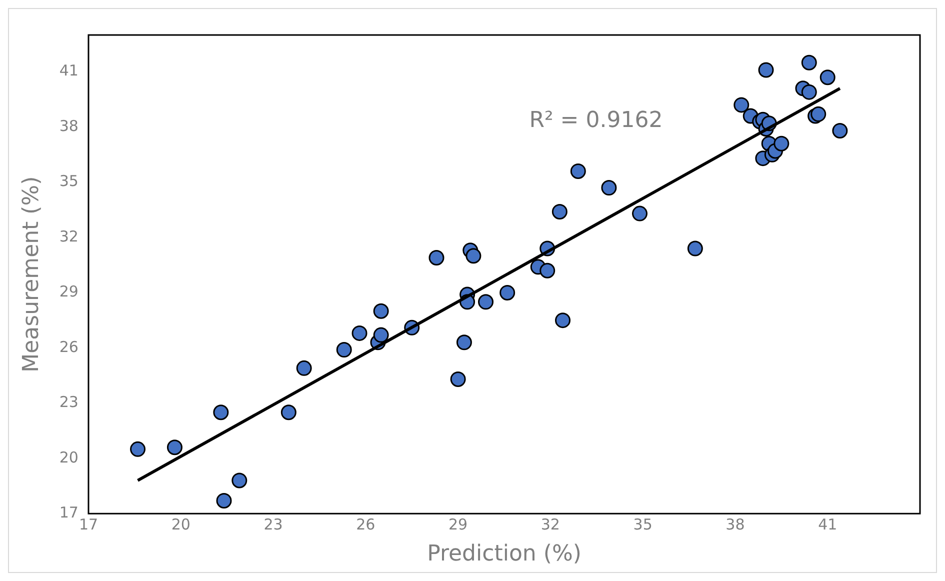  What do you see at coordinates (273, 524) in the screenshot?
I see `x-tick-label: 23` at bounding box center [273, 524].